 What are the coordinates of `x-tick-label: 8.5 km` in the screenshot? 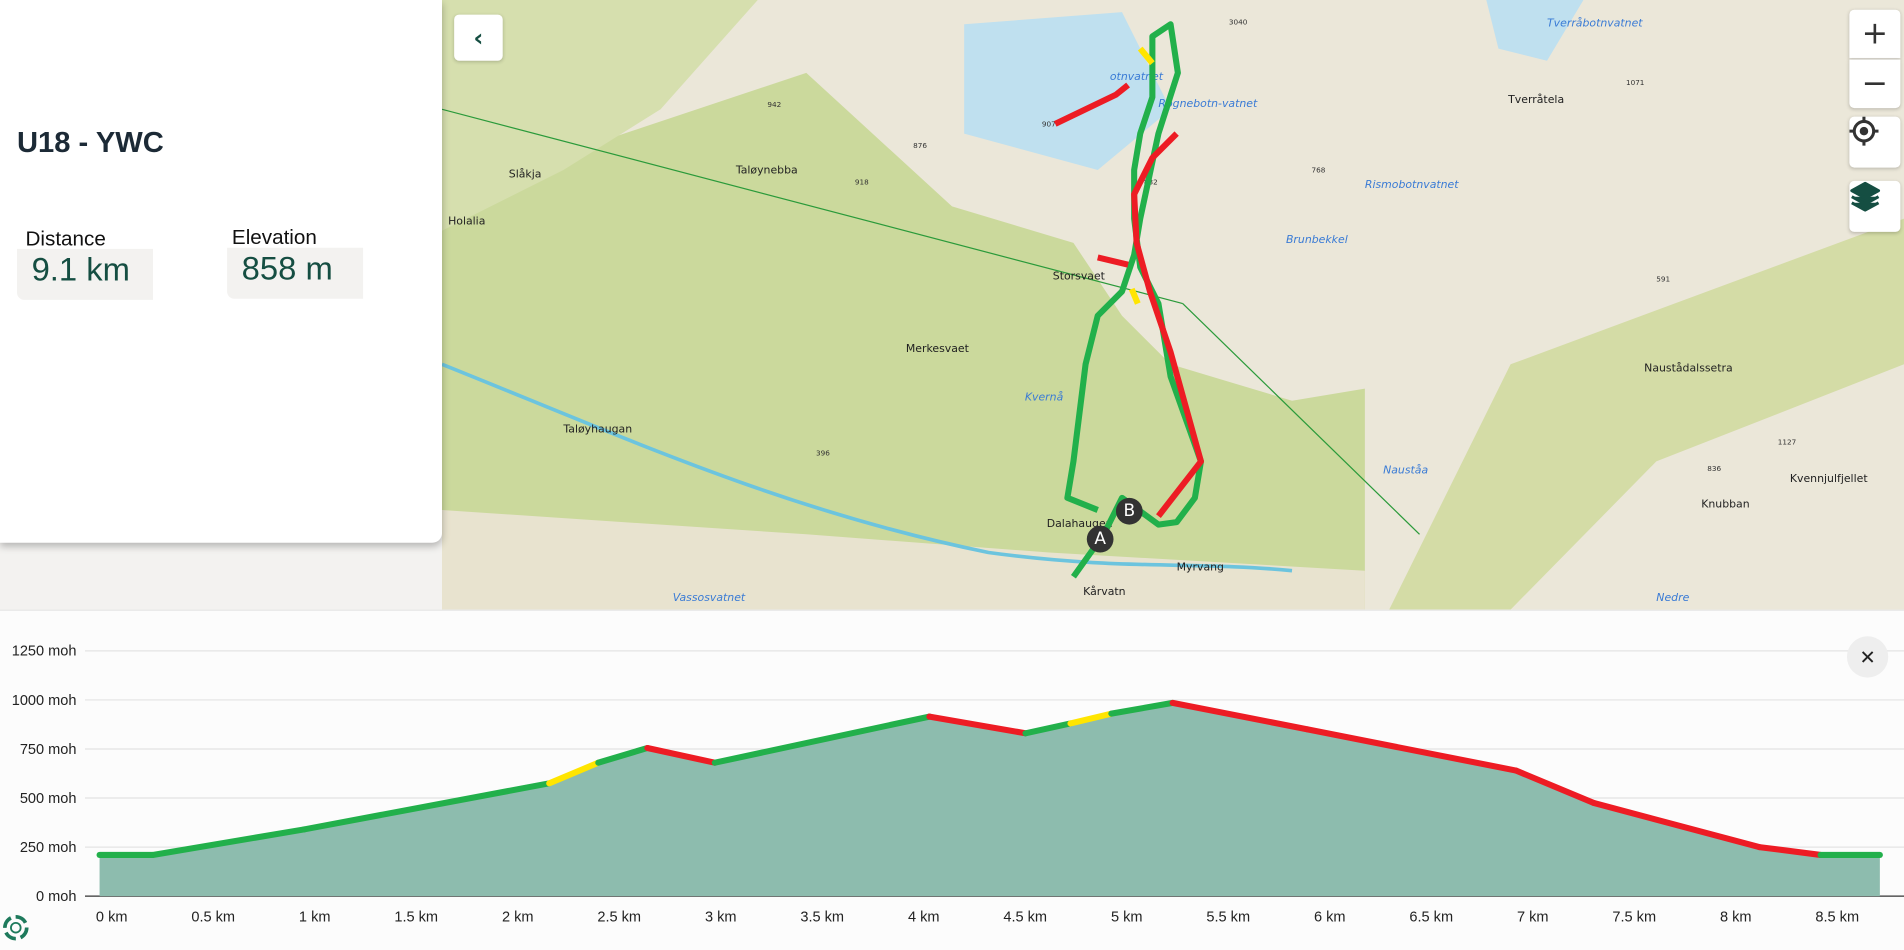 It's located at (1837, 918).